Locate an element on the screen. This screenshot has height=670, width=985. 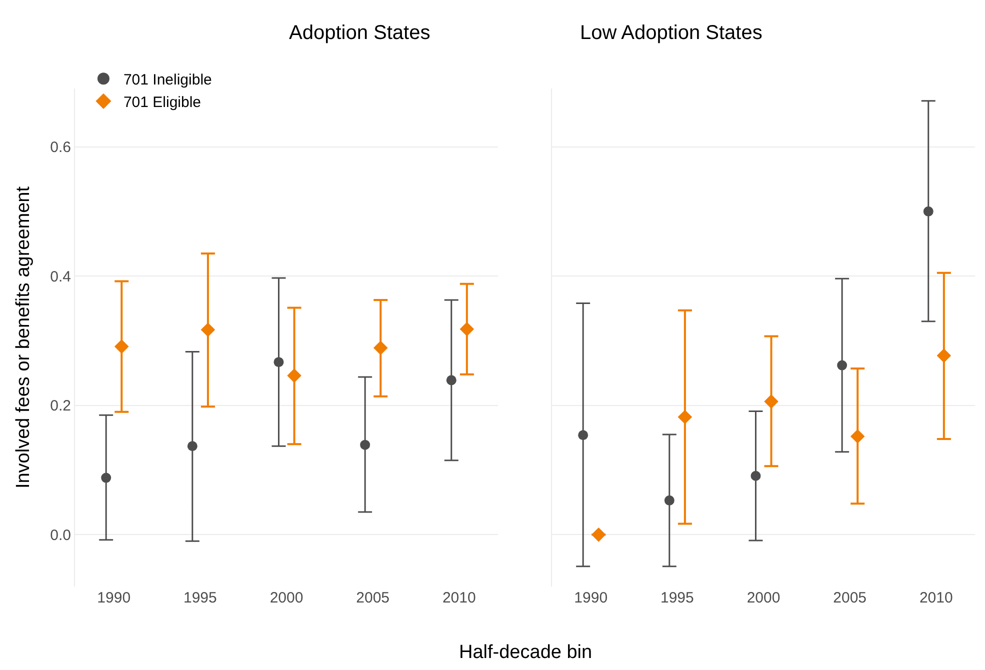
legend-label: 701 Ineligible is located at coordinates (167, 80).